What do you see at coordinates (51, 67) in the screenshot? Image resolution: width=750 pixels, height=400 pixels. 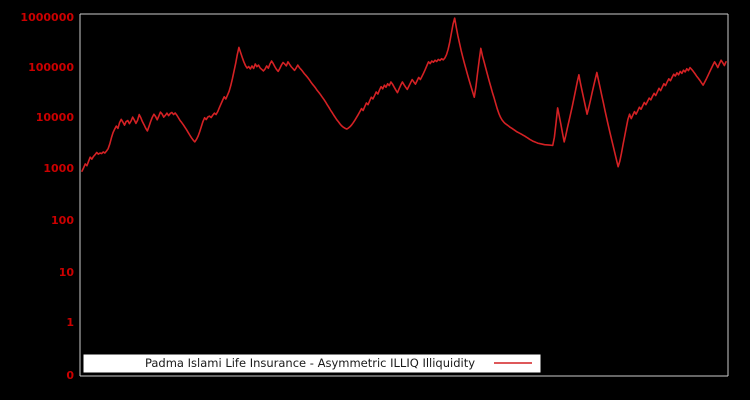 I see `y-tick-label-100000: 100000` at bounding box center [51, 67].